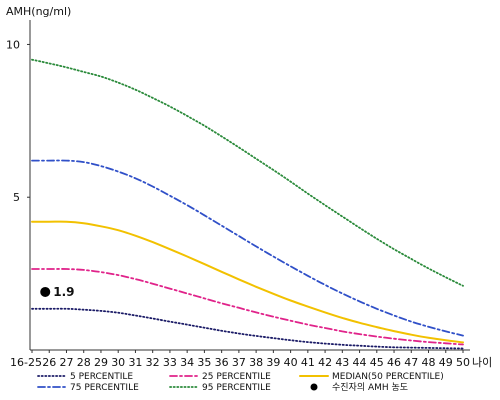 The image size is (500, 400). What do you see at coordinates (16, 197) in the screenshot?
I see `y-tick-label: 5` at bounding box center [16, 197].